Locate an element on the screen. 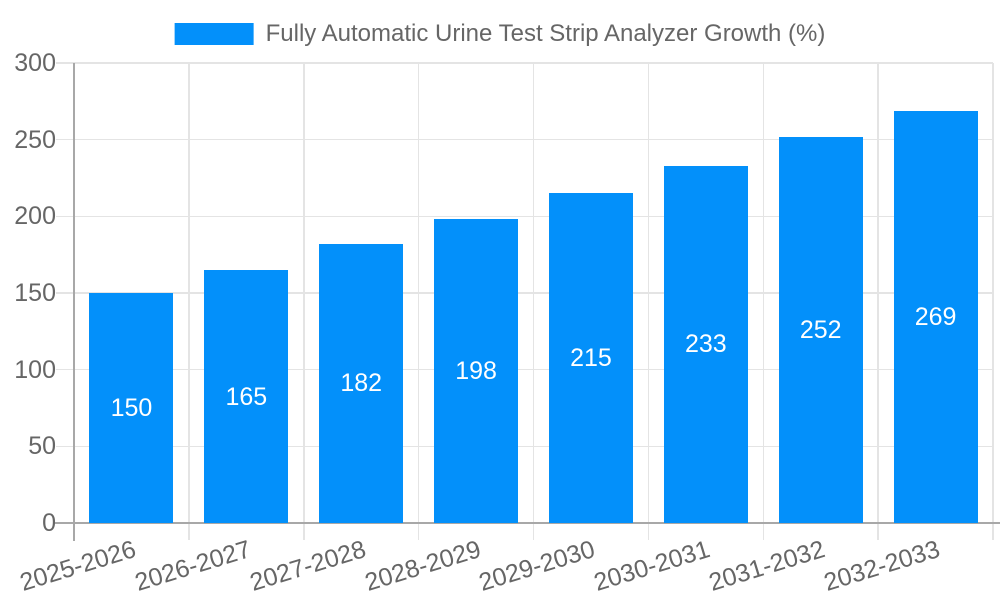 The image size is (1000, 600). x-category-label: 2026-2027 is located at coordinates (192, 566).